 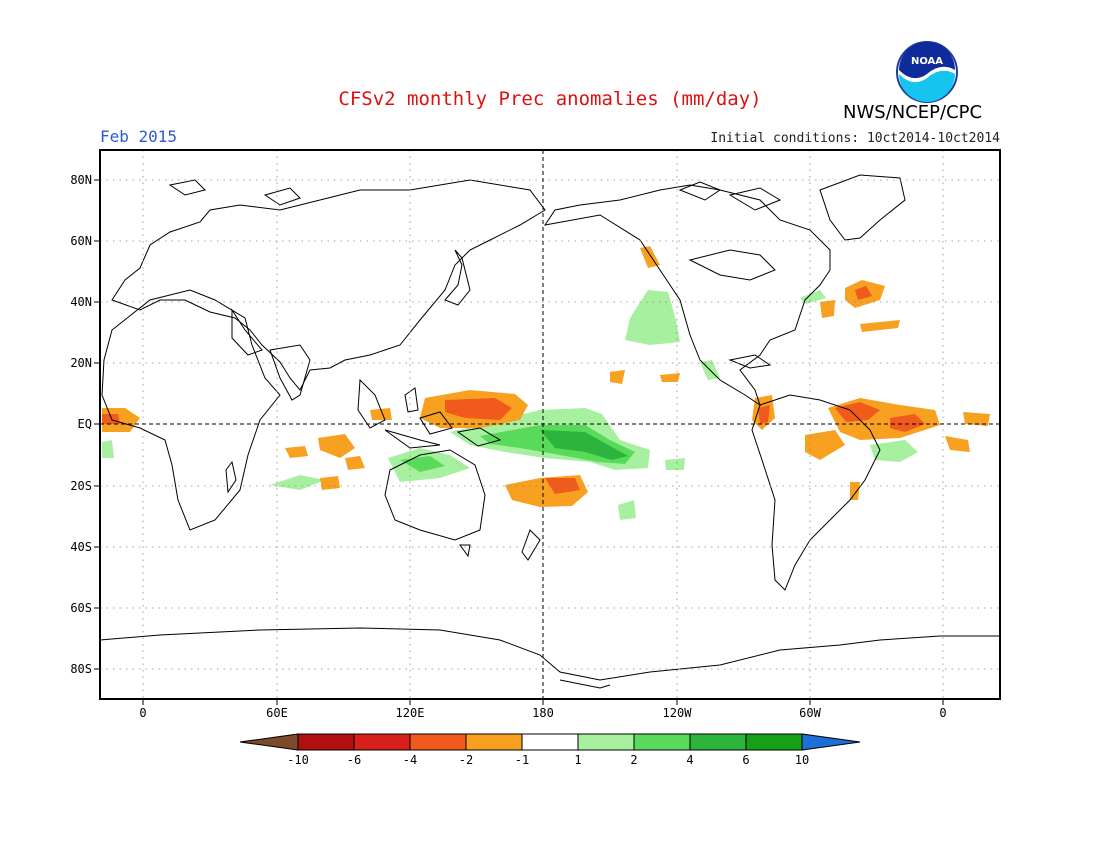 I want to click on lat-label: 60S, so click(x=81, y=608).